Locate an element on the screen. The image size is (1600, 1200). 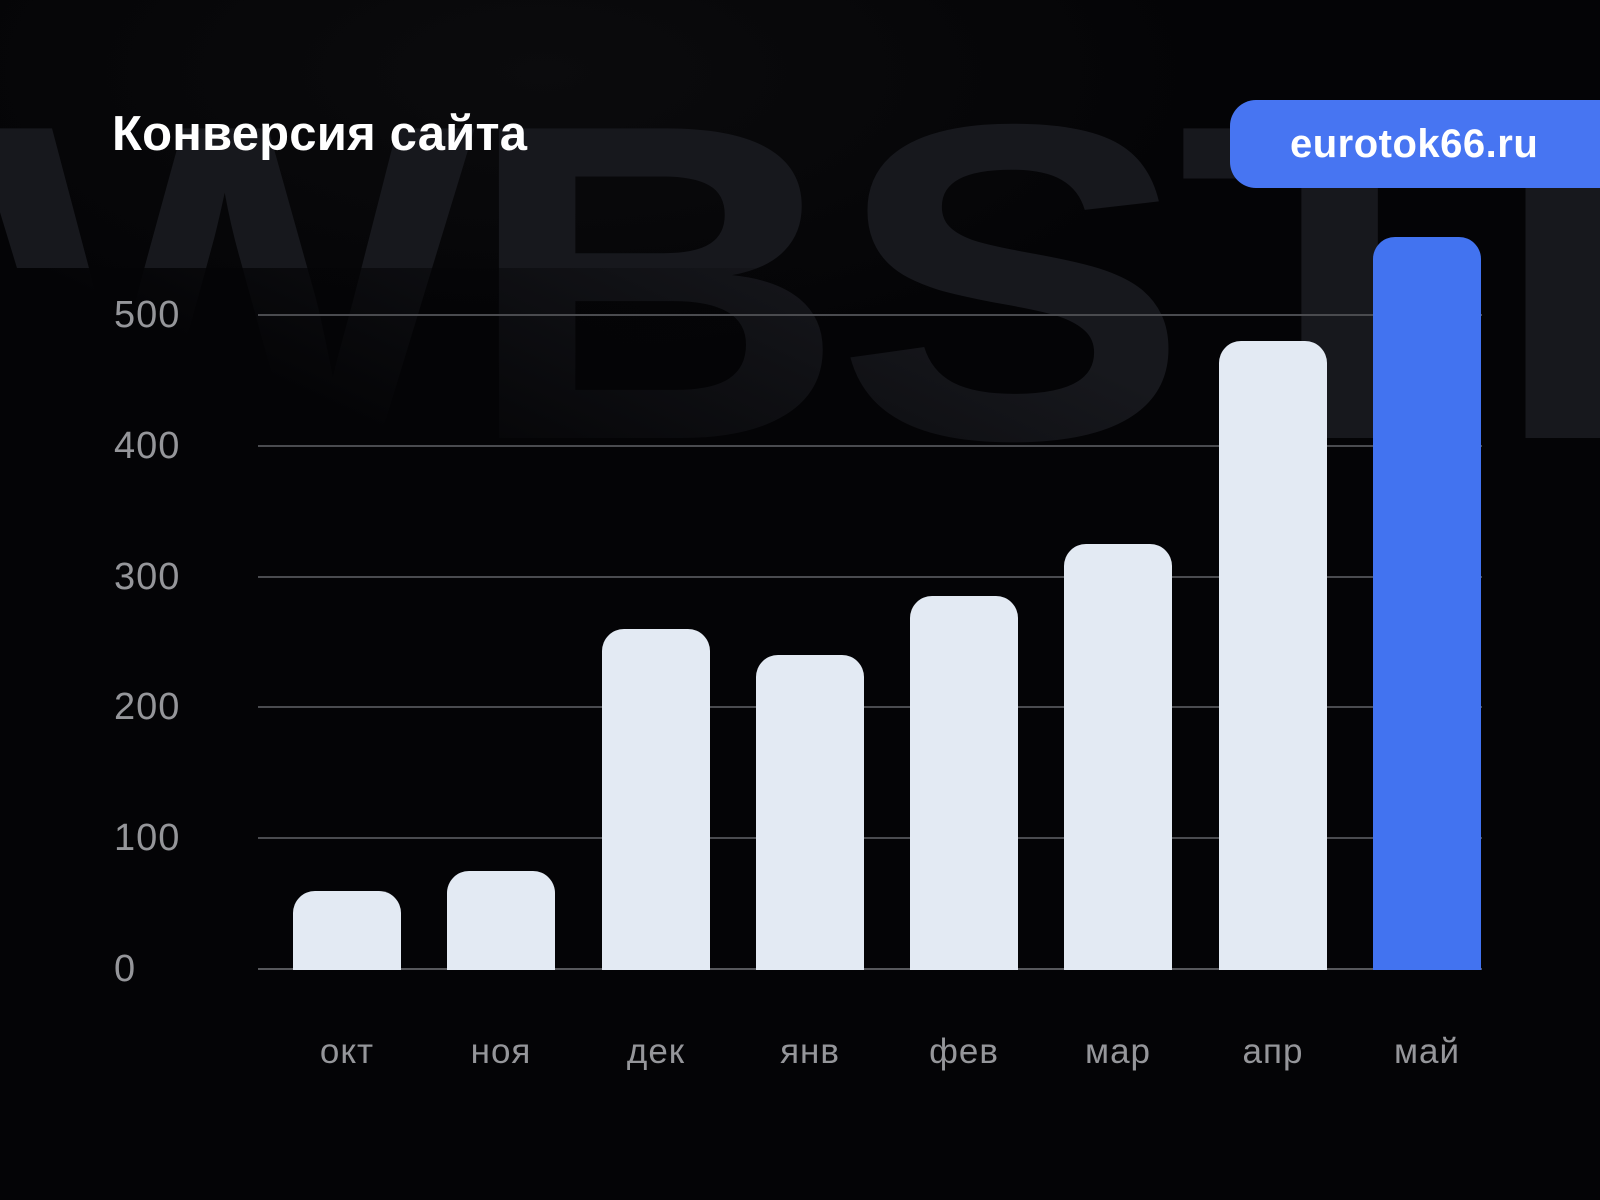
y-tick-label: 0 is located at coordinates (125, 969).